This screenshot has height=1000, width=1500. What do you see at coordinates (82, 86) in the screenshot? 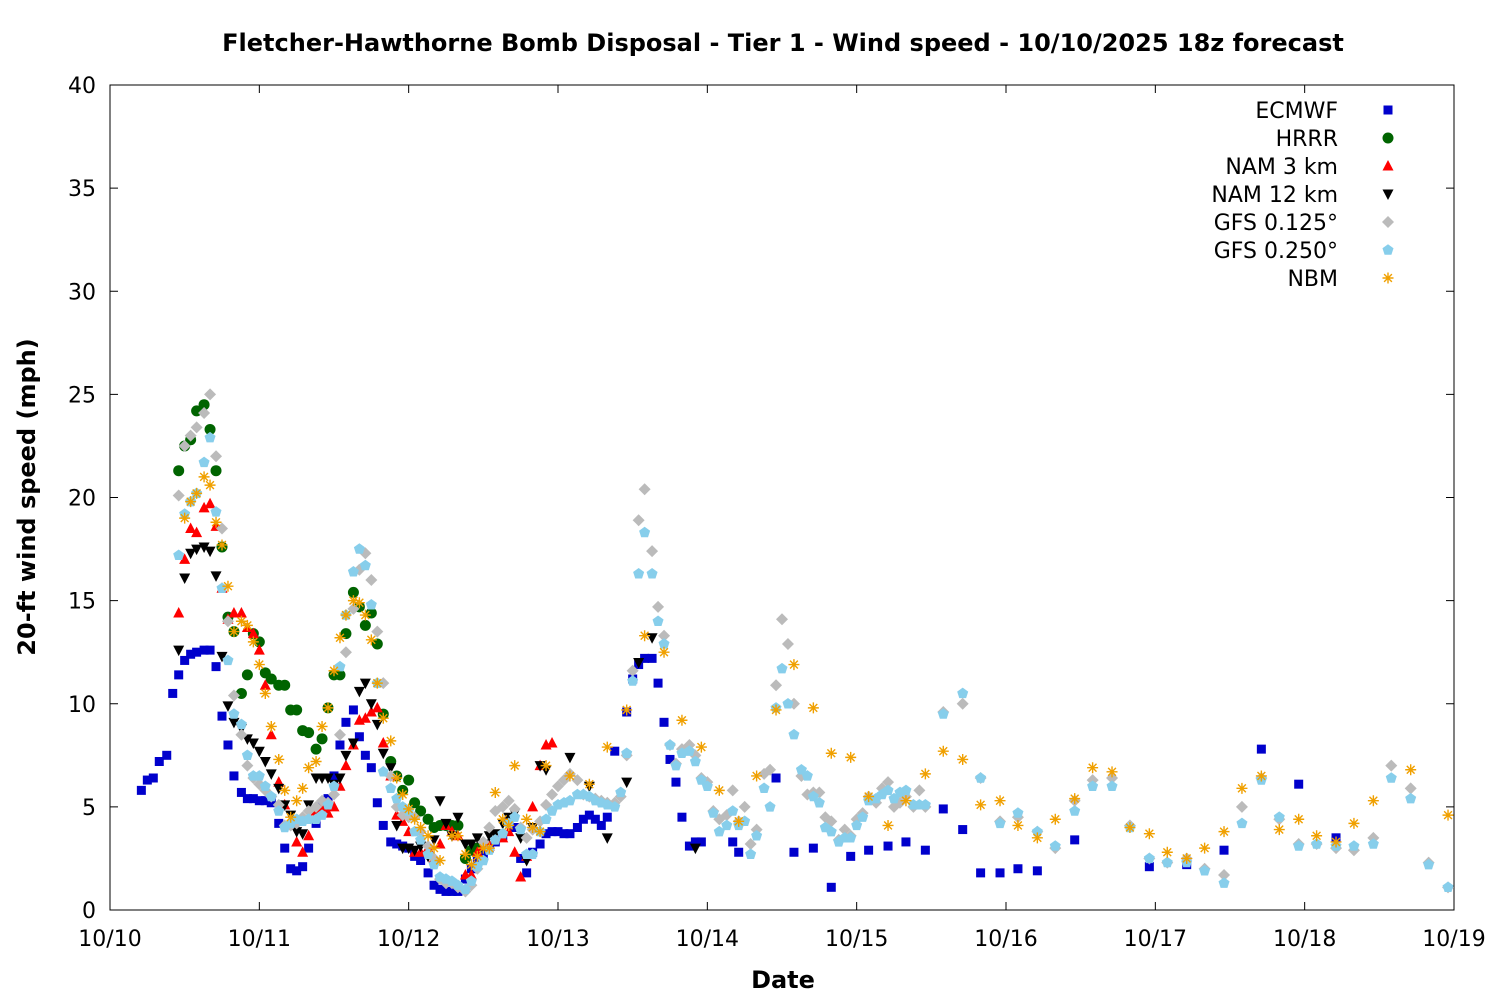
I see `y-tick-label: 40` at bounding box center [82, 86].